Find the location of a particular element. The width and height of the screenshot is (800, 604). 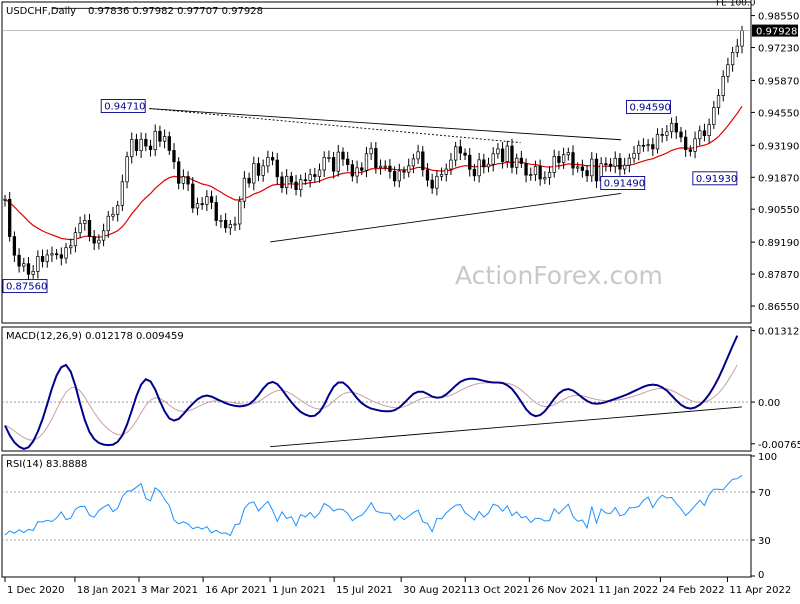

price-y-tick-label: 0.97230 is located at coordinates (778, 49).